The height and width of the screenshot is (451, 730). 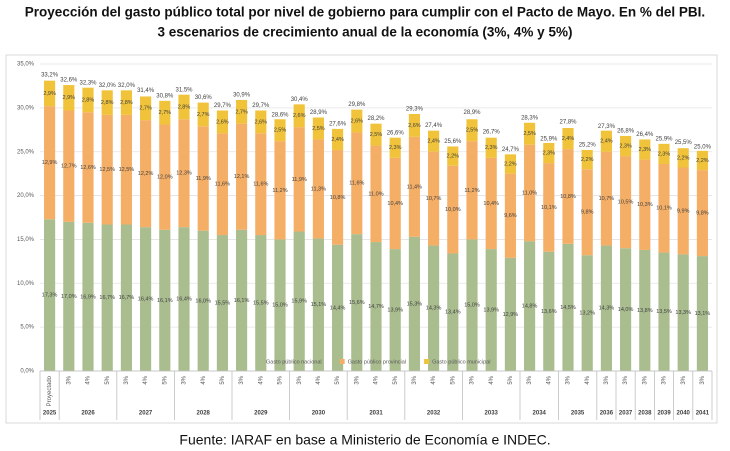 I want to click on segment-label: 11,3%, so click(x=318, y=189).